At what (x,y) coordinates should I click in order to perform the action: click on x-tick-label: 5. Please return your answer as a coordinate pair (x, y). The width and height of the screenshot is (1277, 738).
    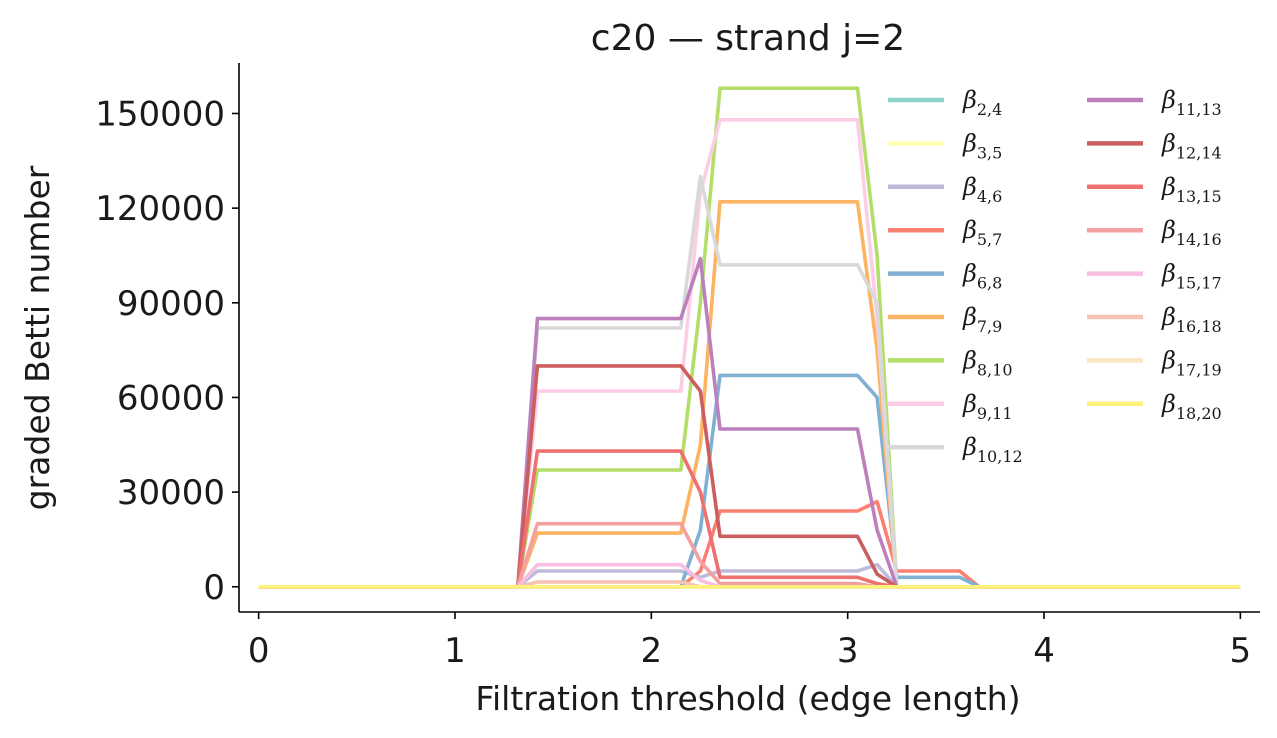
    Looking at the image, I should click on (1241, 651).